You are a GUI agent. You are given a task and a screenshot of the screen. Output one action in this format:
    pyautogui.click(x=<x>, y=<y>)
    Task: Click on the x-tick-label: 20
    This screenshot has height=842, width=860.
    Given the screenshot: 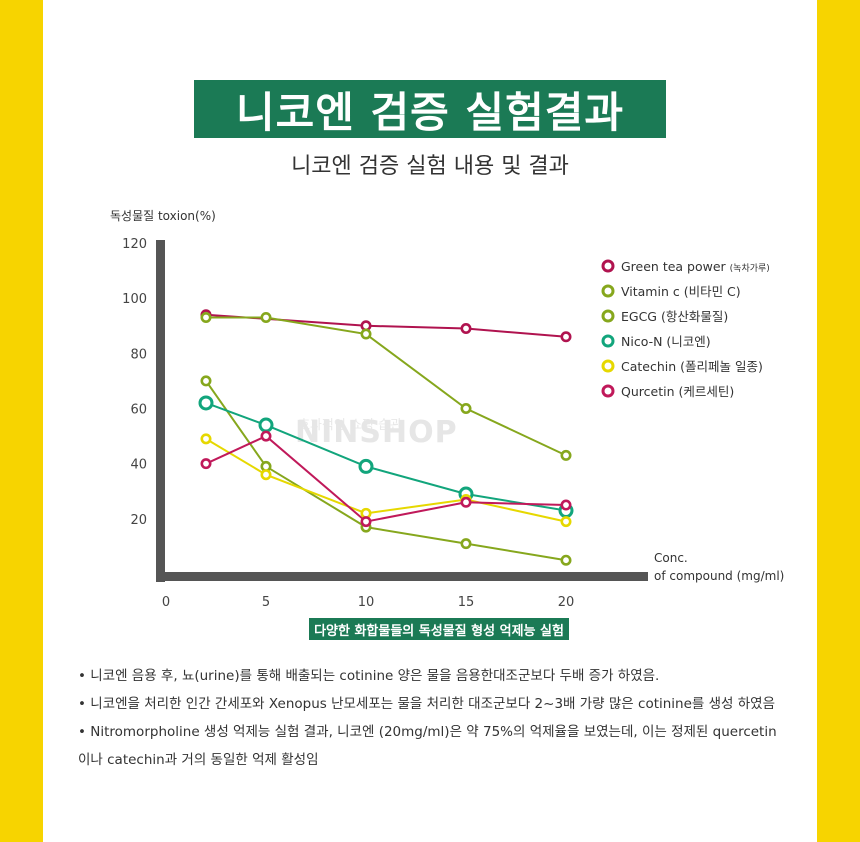 What is the action you would take?
    pyautogui.click(x=566, y=602)
    